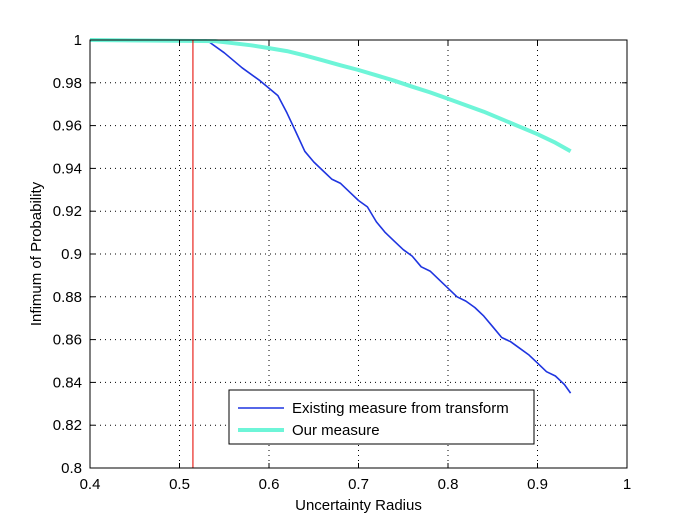 The height and width of the screenshot is (526, 692). Describe the element at coordinates (67, 211) in the screenshot. I see `y-tick-label: 0.92` at that location.